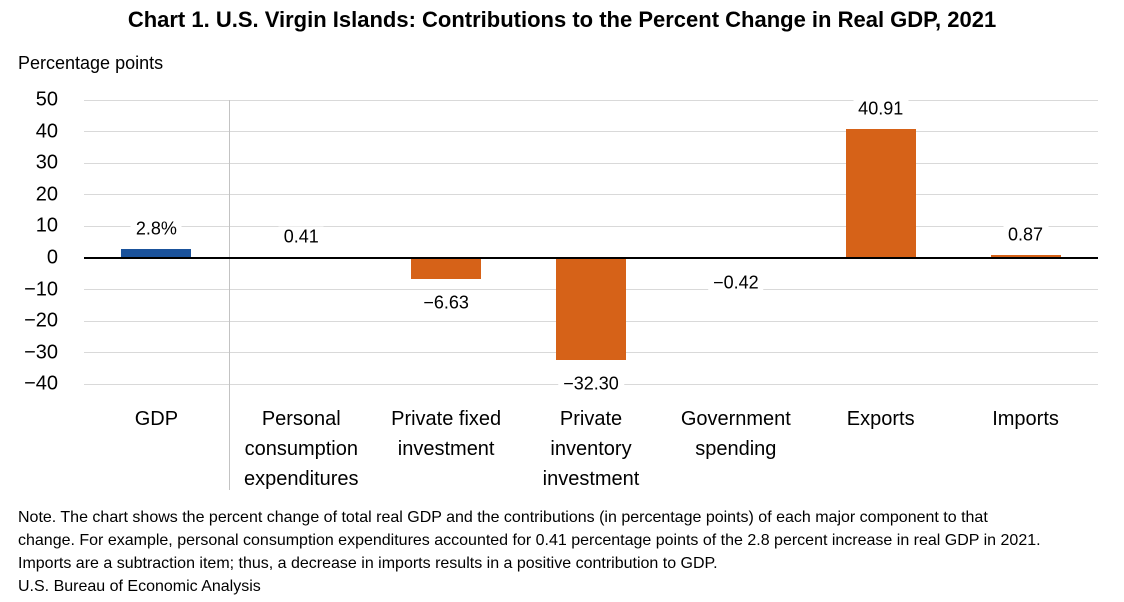 The image size is (1124, 602). What do you see at coordinates (591, 309) in the screenshot?
I see `bar-private-inventory-investment` at bounding box center [591, 309].